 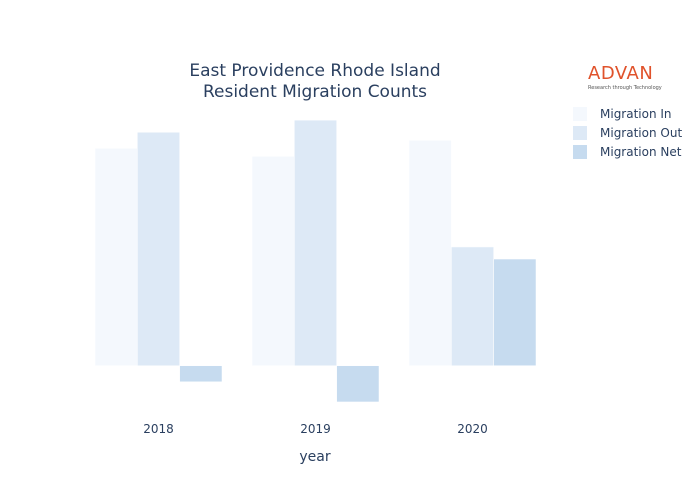 I want to click on bar-migration-in-2019, so click(x=273, y=261).